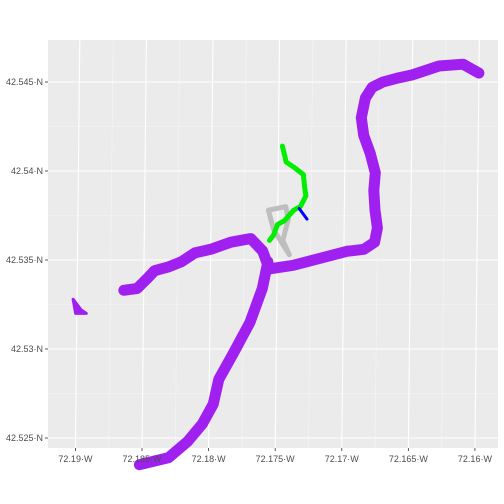  What do you see at coordinates (203, 363) in the screenshot?
I see `map-layer-river-segment-c` at bounding box center [203, 363].